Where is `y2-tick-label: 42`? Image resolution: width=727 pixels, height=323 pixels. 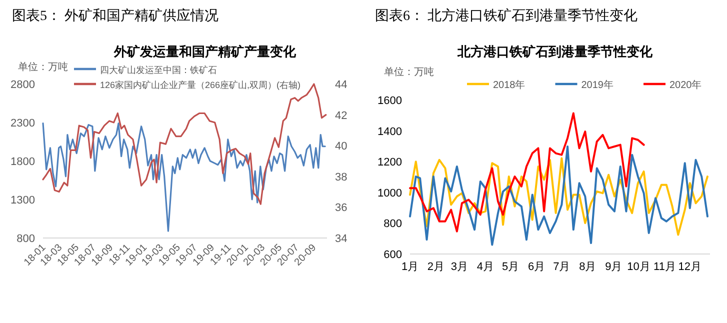 y2-tick-label: 42 is located at coordinates (341, 116).